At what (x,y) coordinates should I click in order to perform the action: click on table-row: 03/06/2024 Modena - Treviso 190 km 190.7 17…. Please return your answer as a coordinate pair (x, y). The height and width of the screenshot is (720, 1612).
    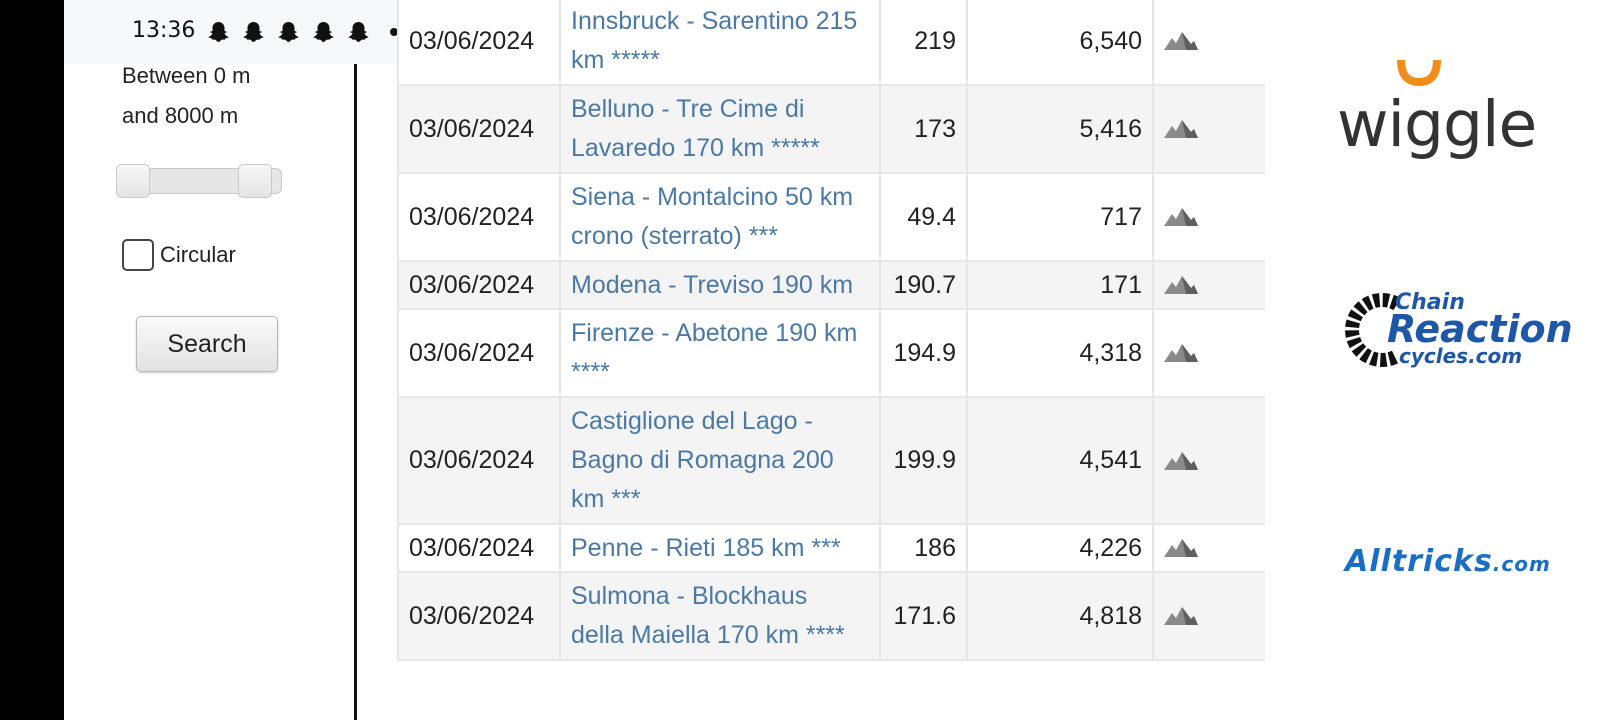
    Looking at the image, I should click on (831, 285).